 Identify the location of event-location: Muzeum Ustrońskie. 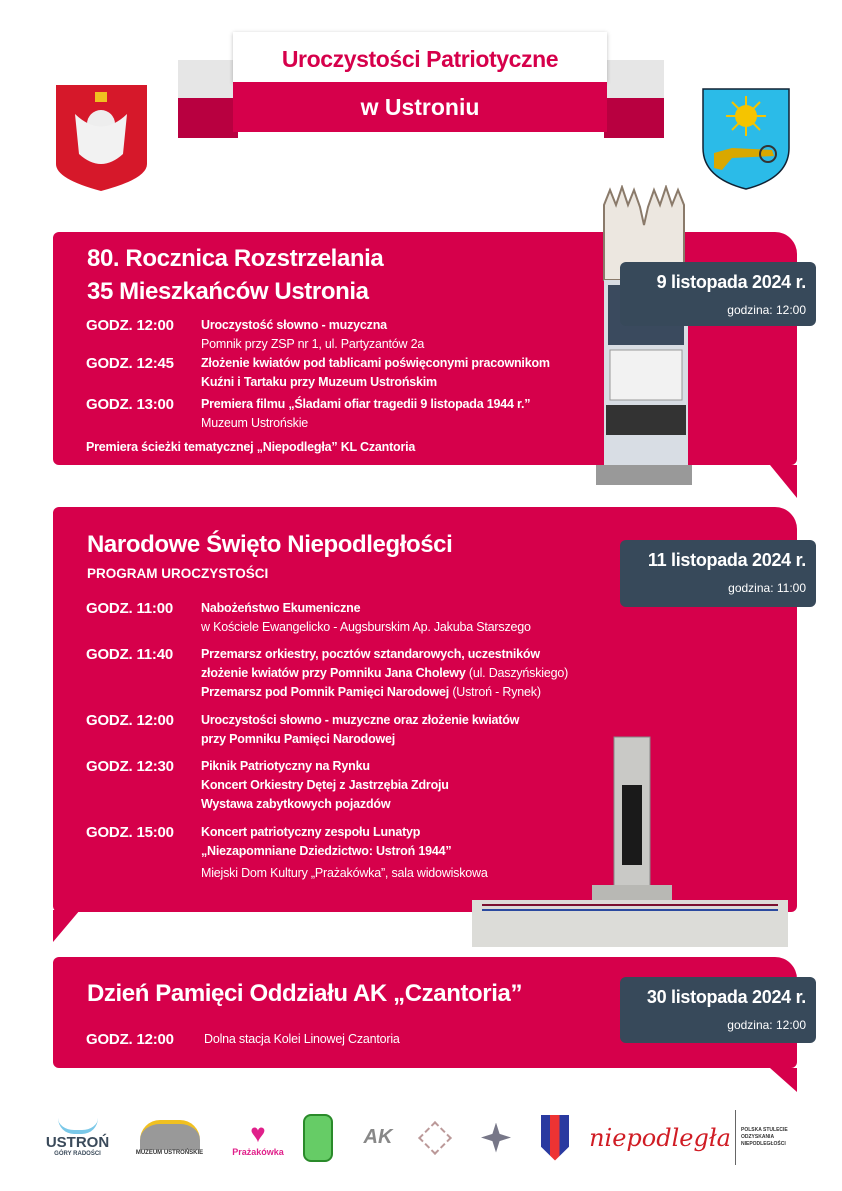
(255, 423).